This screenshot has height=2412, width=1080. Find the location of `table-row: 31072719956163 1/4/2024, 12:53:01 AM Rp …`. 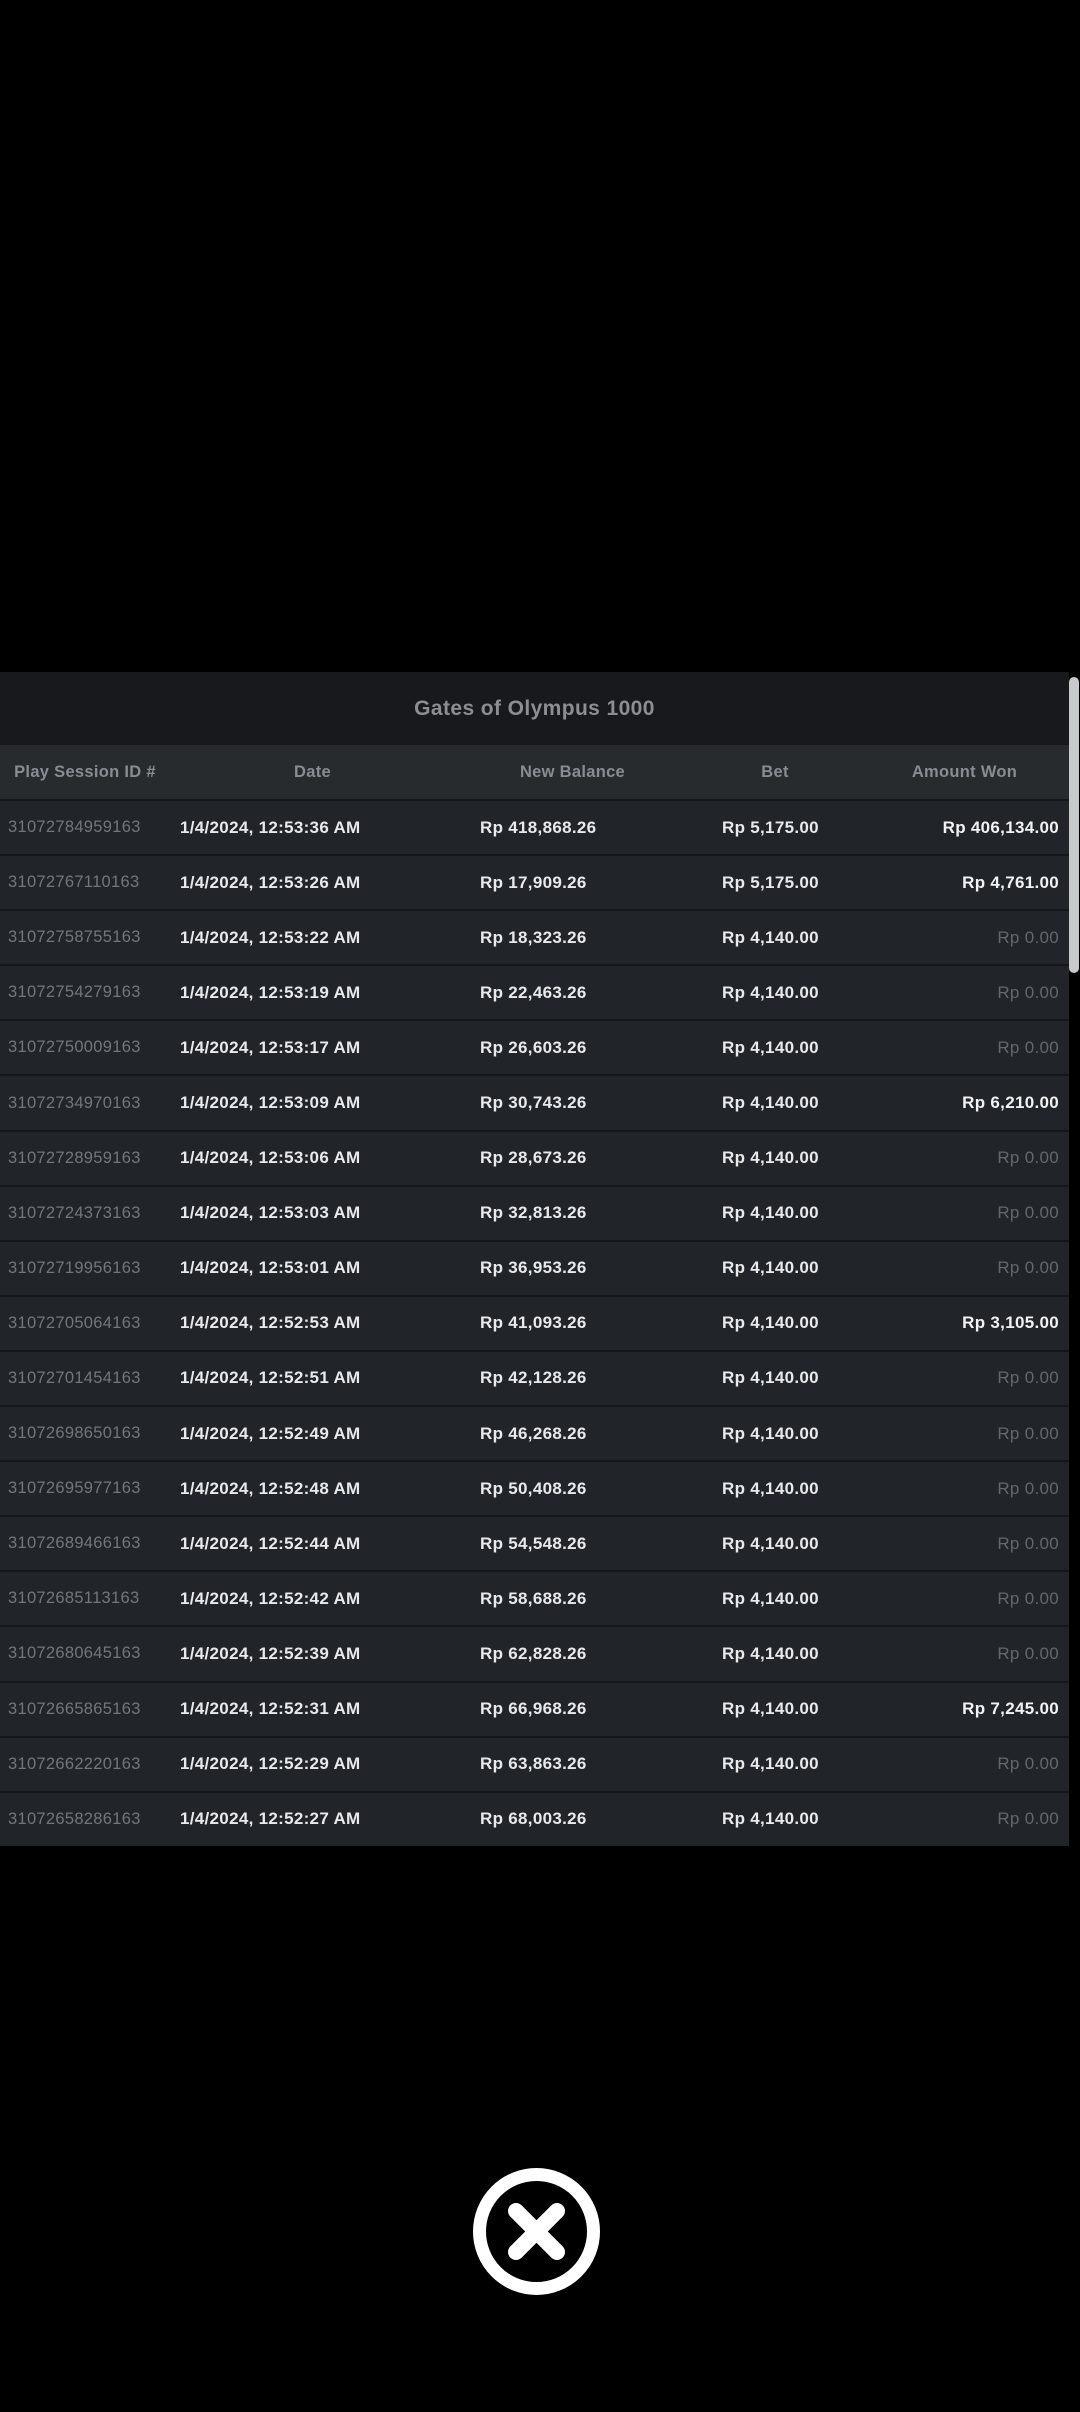

table-row: 31072719956163 1/4/2024, 12:53:01 AM Rp … is located at coordinates (534, 1267).